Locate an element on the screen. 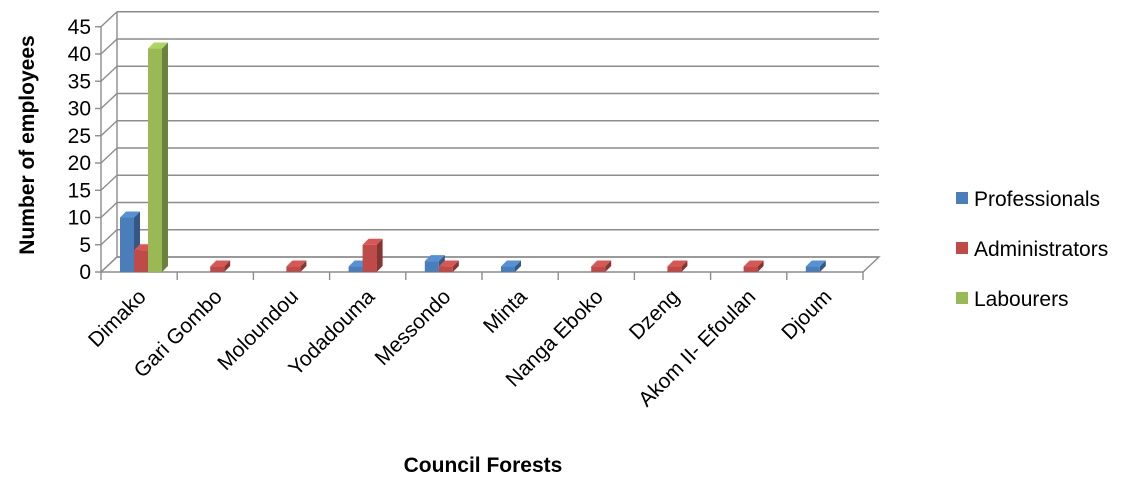 This screenshot has height=481, width=1135. y-tick-label: 40 is located at coordinates (79, 54).